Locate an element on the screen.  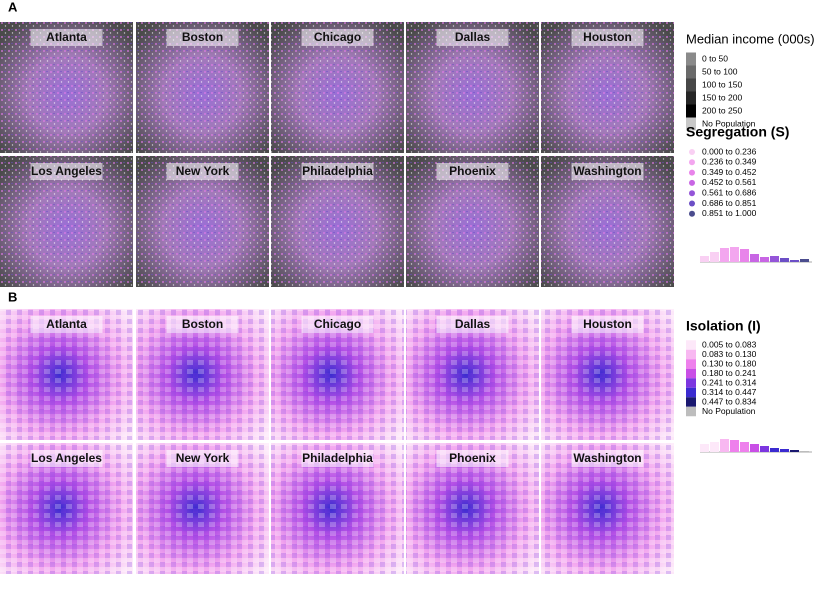
legend-label: 0.180 to 0.241 is located at coordinates (729, 373).